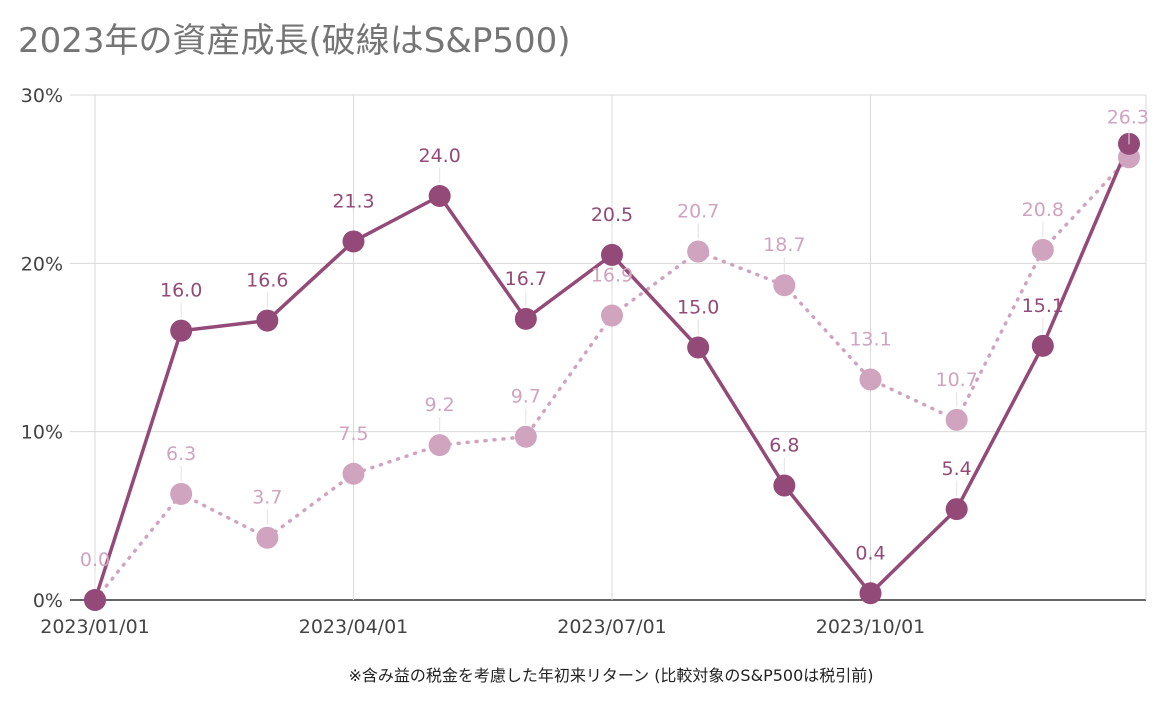 This screenshot has width=1166, height=702. What do you see at coordinates (1128, 117) in the screenshot?
I see `sp500-data-label: 26.3` at bounding box center [1128, 117].